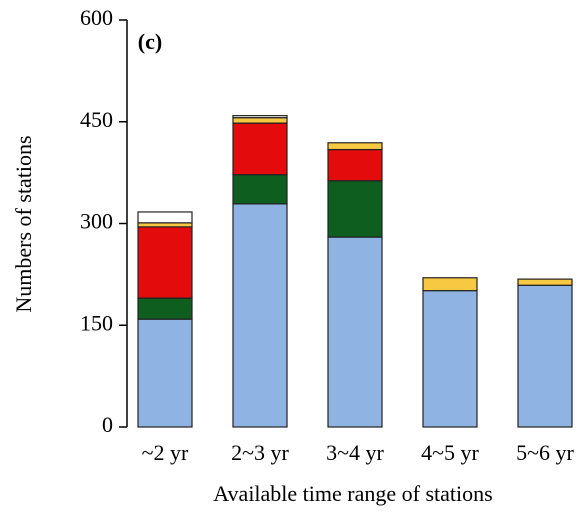 This screenshot has height=515, width=584. I want to click on y-axis-label: Numbers of stations, so click(23, 223).